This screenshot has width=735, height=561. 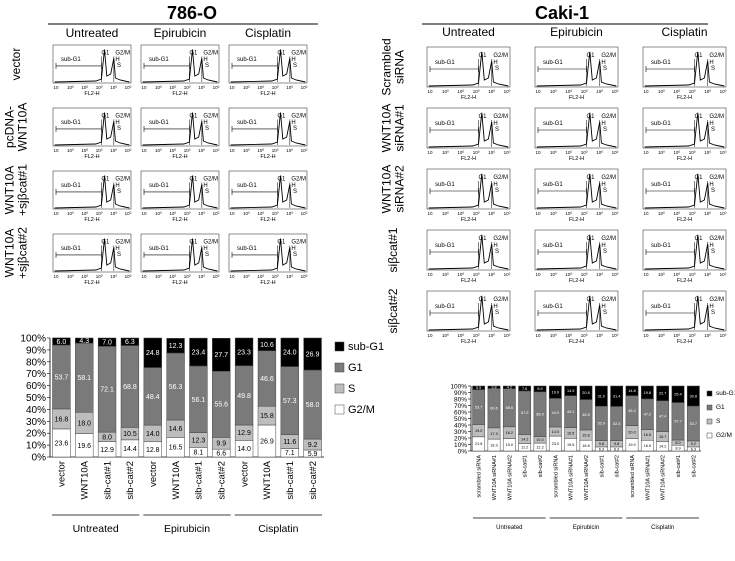 I want to click on data-label: 3.8, so click(x=493, y=388).